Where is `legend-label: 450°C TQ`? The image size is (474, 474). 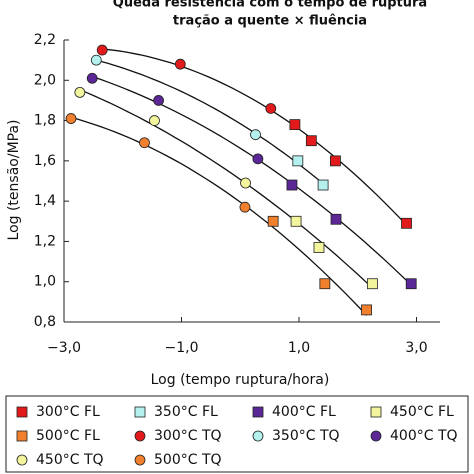 legend-label: 450°C TQ is located at coordinates (70, 460).